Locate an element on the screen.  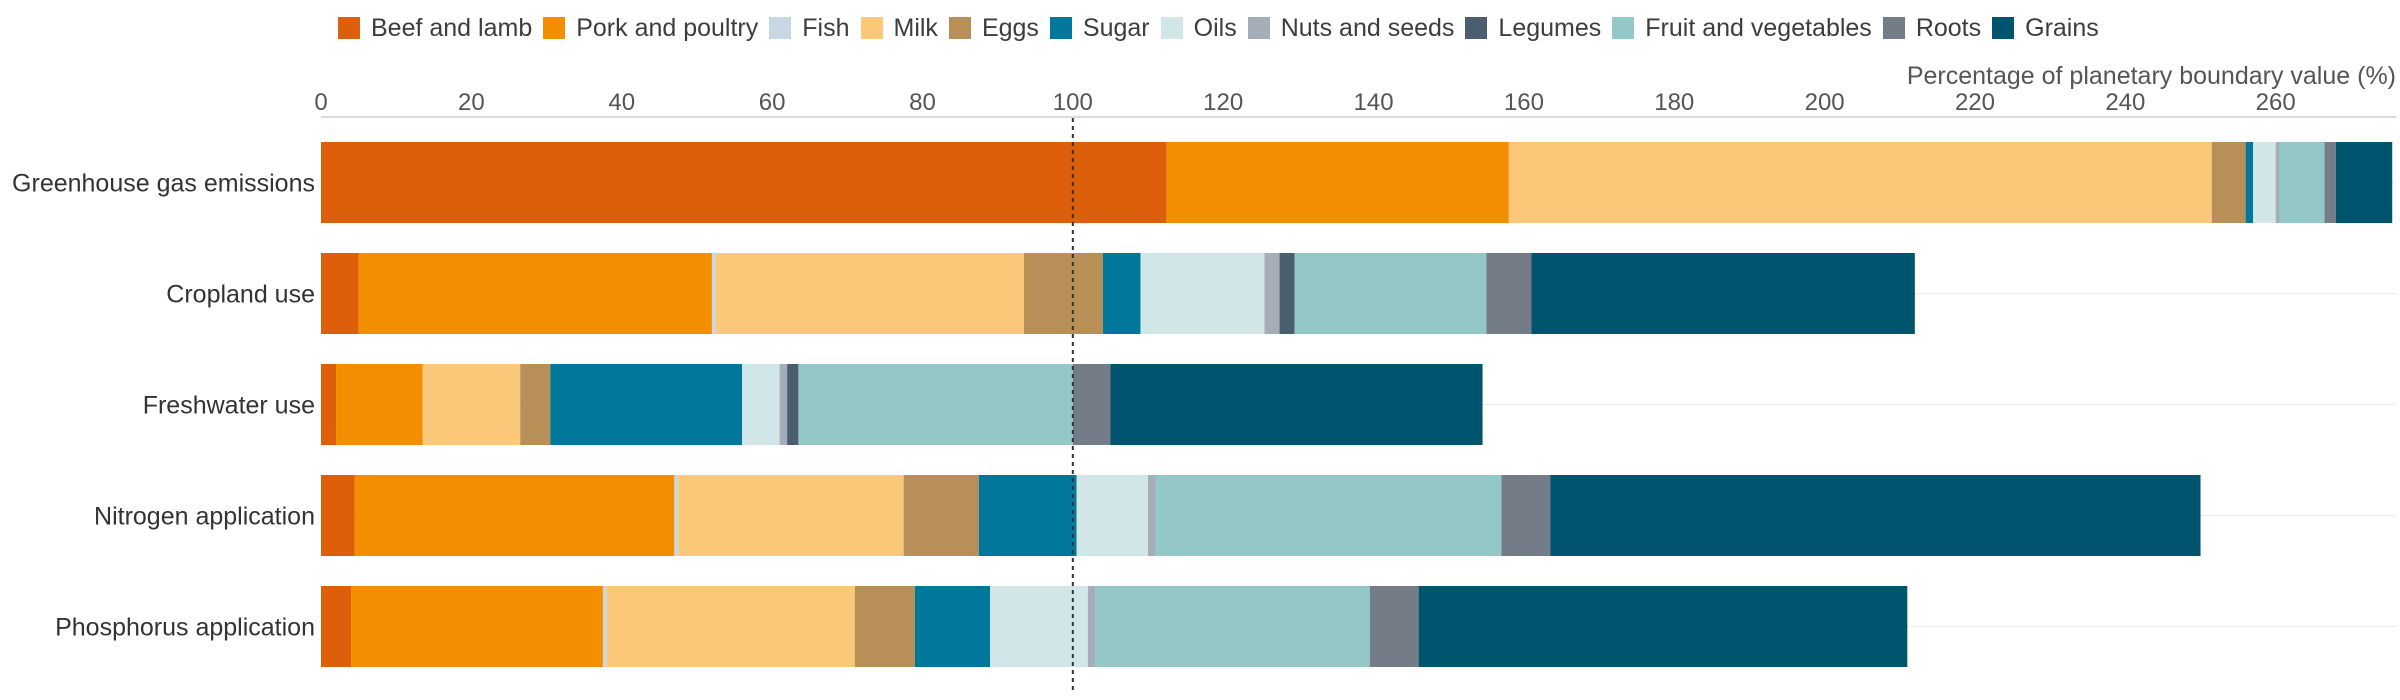
legend-label: Legumes is located at coordinates (1550, 28).